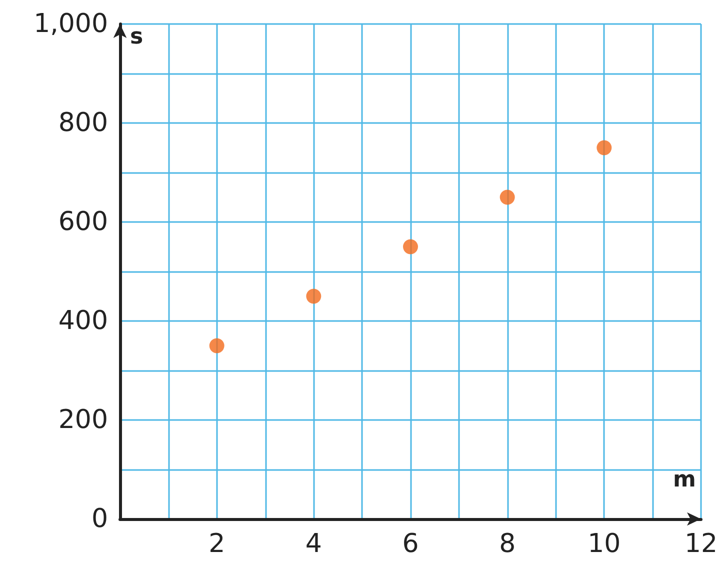  I want to click on x-tick-label: 12, so click(701, 544).